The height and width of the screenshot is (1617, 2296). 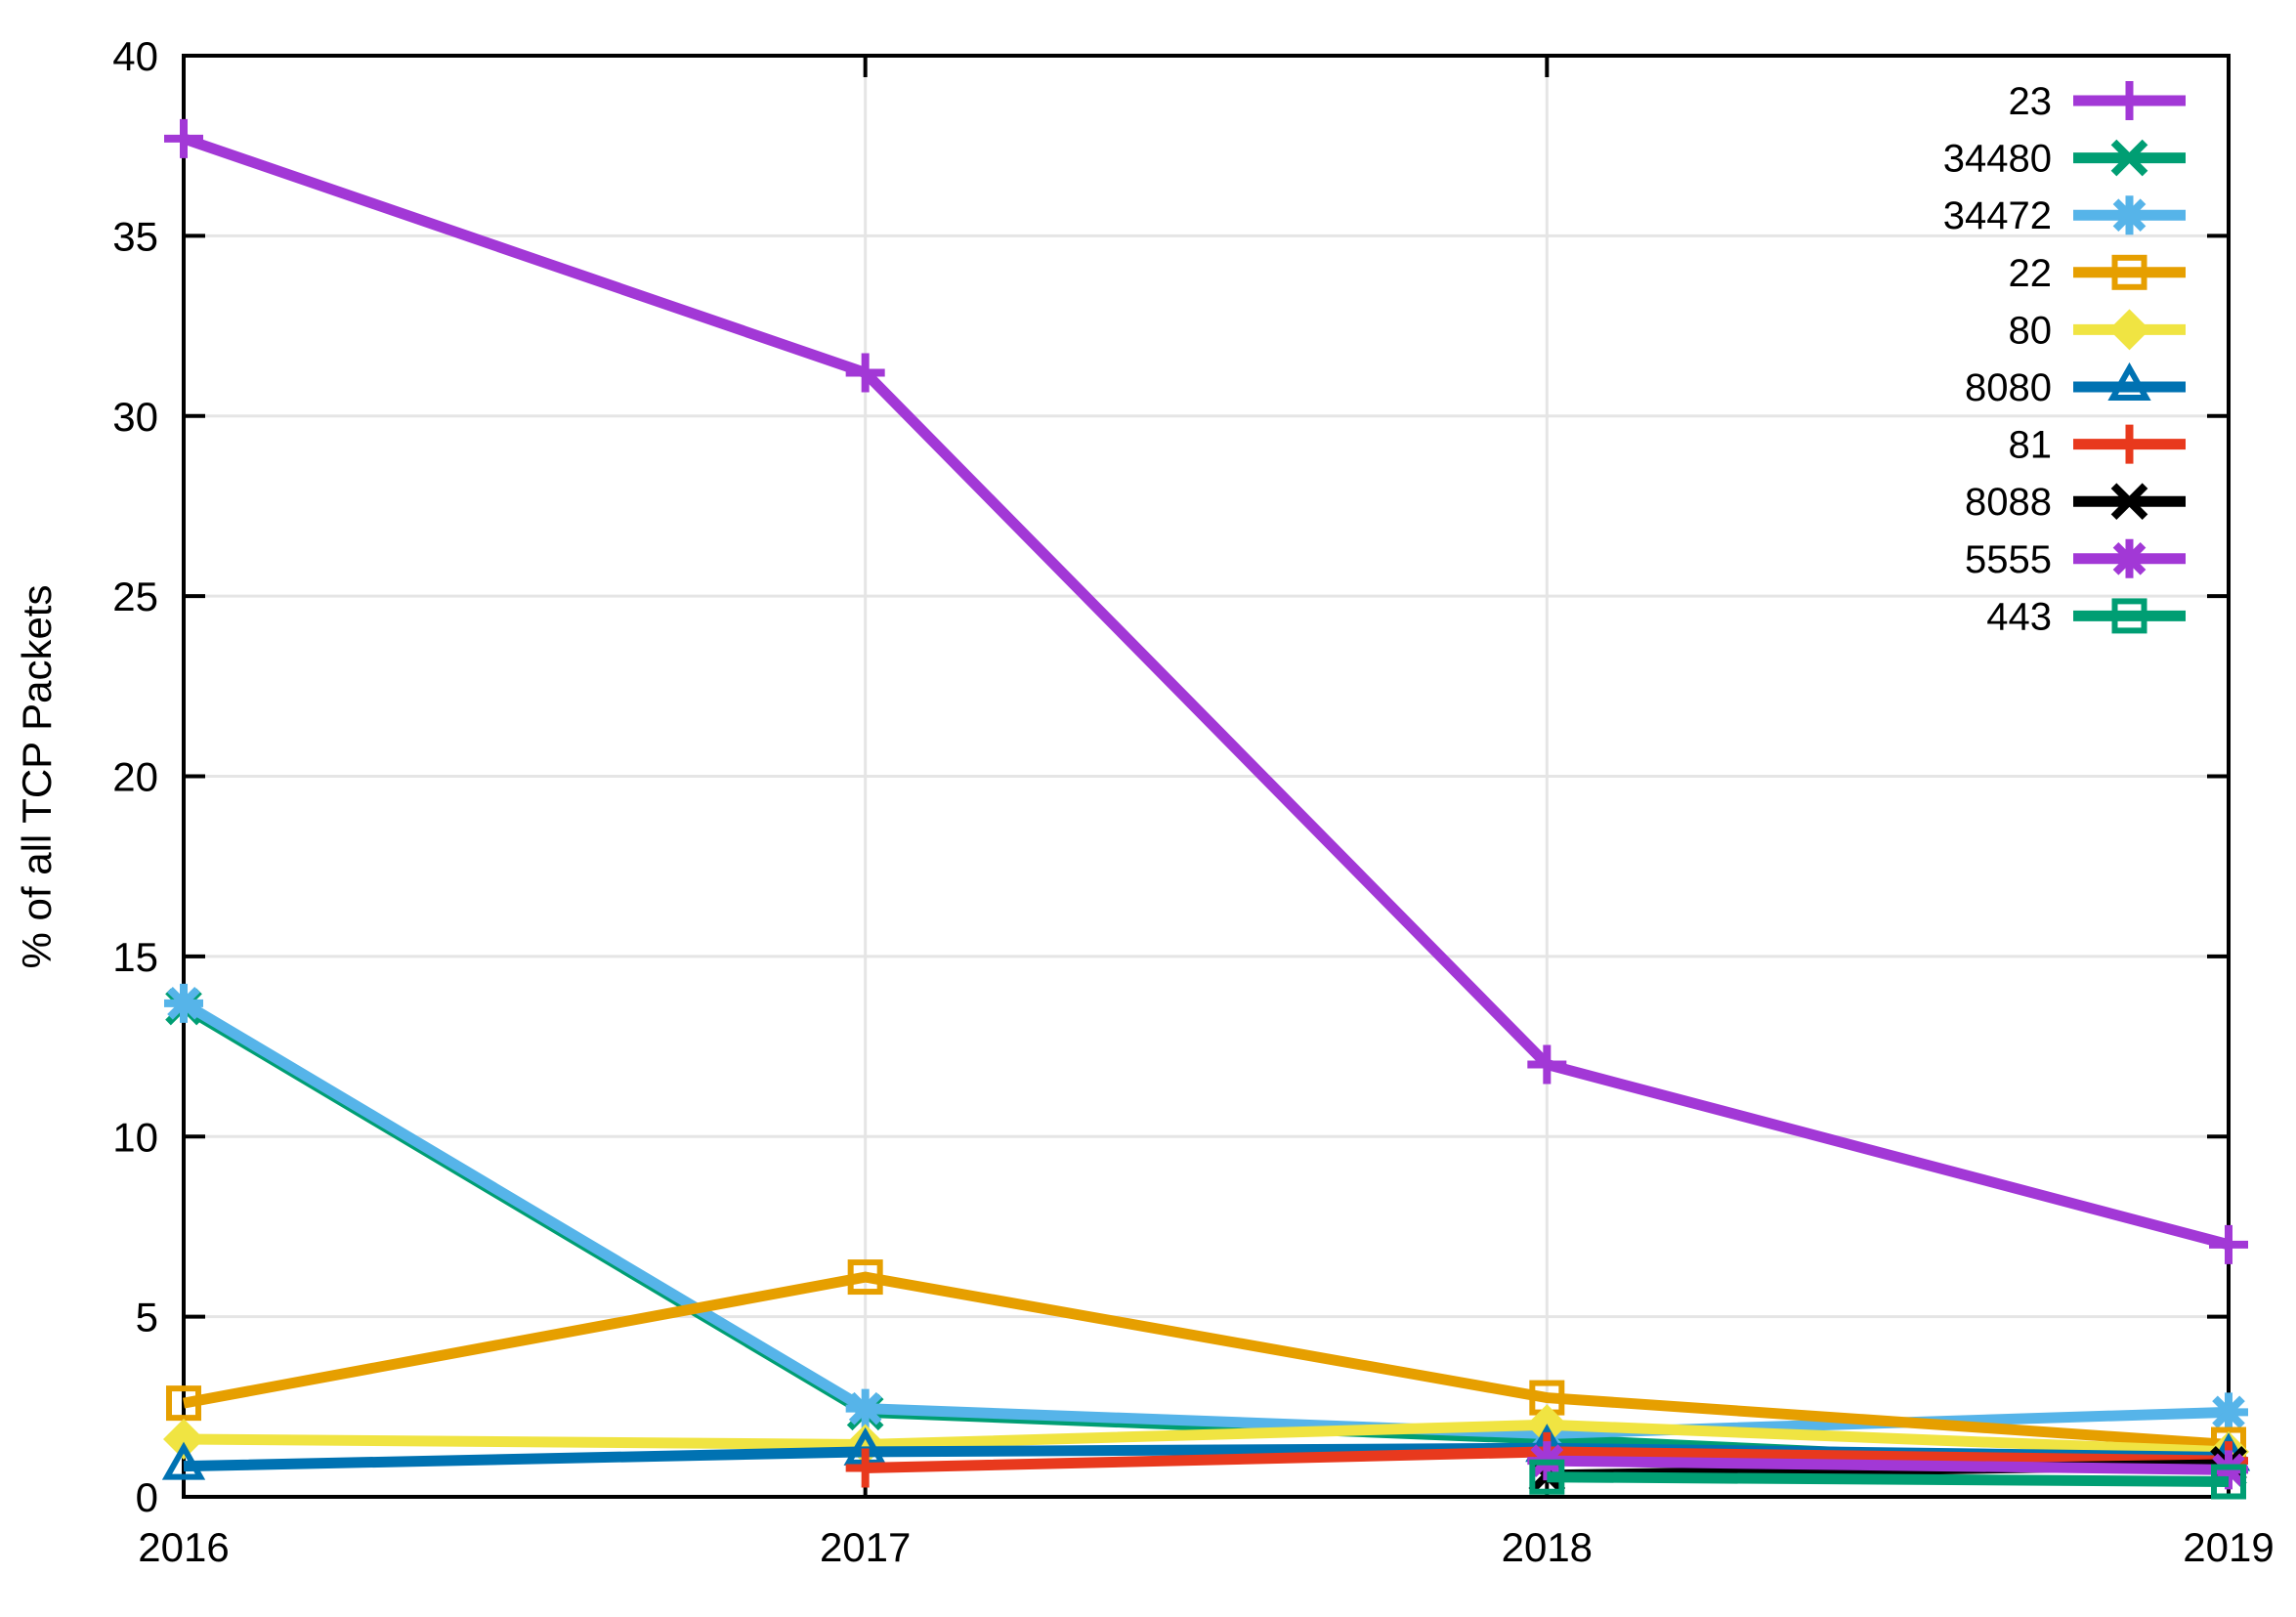 I want to click on legend-entry-81: 81, so click(x=2097, y=445).